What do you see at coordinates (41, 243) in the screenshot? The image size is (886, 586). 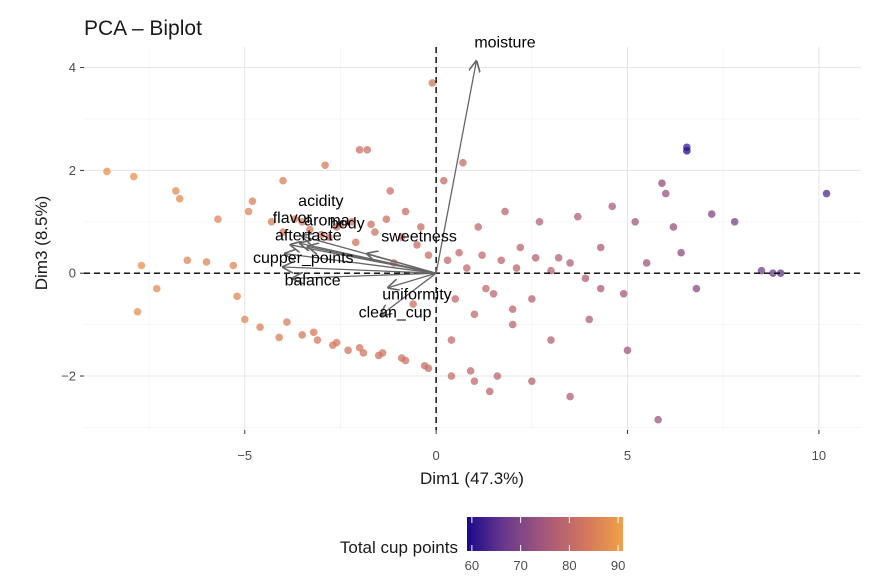 I see `y-axis-title: Dim3 (8.5%)` at bounding box center [41, 243].